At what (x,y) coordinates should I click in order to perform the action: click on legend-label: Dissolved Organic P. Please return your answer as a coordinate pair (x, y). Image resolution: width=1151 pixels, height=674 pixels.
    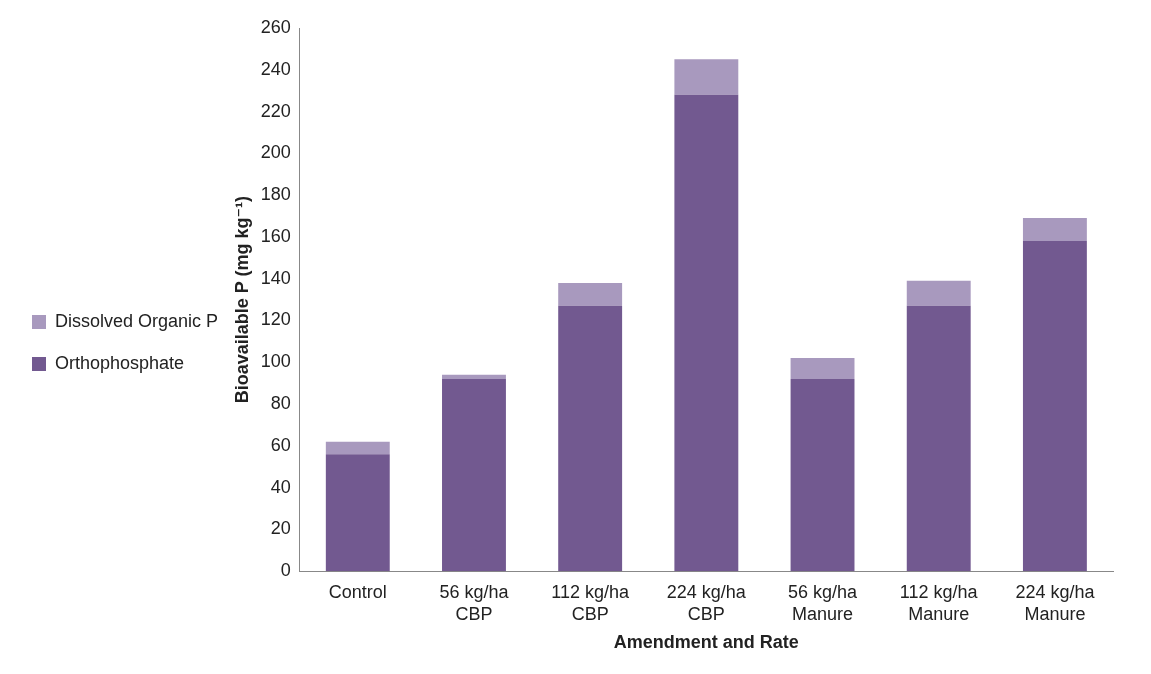
    Looking at the image, I should click on (137, 320).